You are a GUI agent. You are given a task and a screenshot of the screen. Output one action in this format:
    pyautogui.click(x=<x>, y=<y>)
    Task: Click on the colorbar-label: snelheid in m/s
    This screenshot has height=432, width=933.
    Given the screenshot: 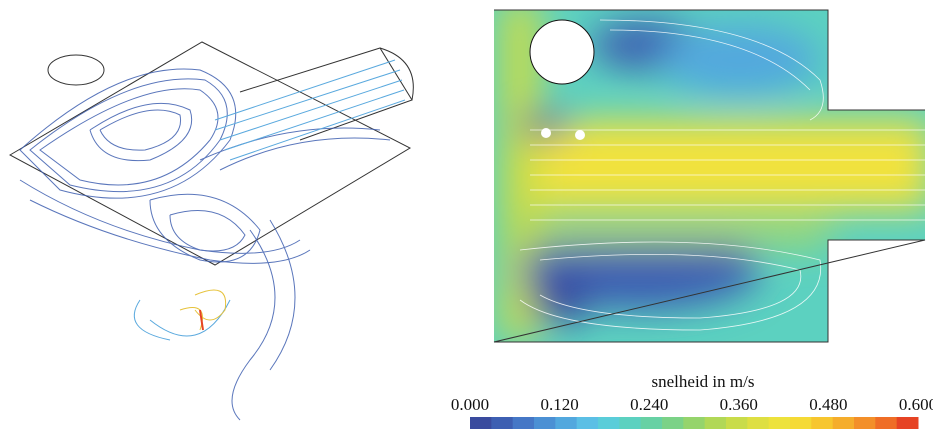 What is the action you would take?
    pyautogui.click(x=703, y=381)
    